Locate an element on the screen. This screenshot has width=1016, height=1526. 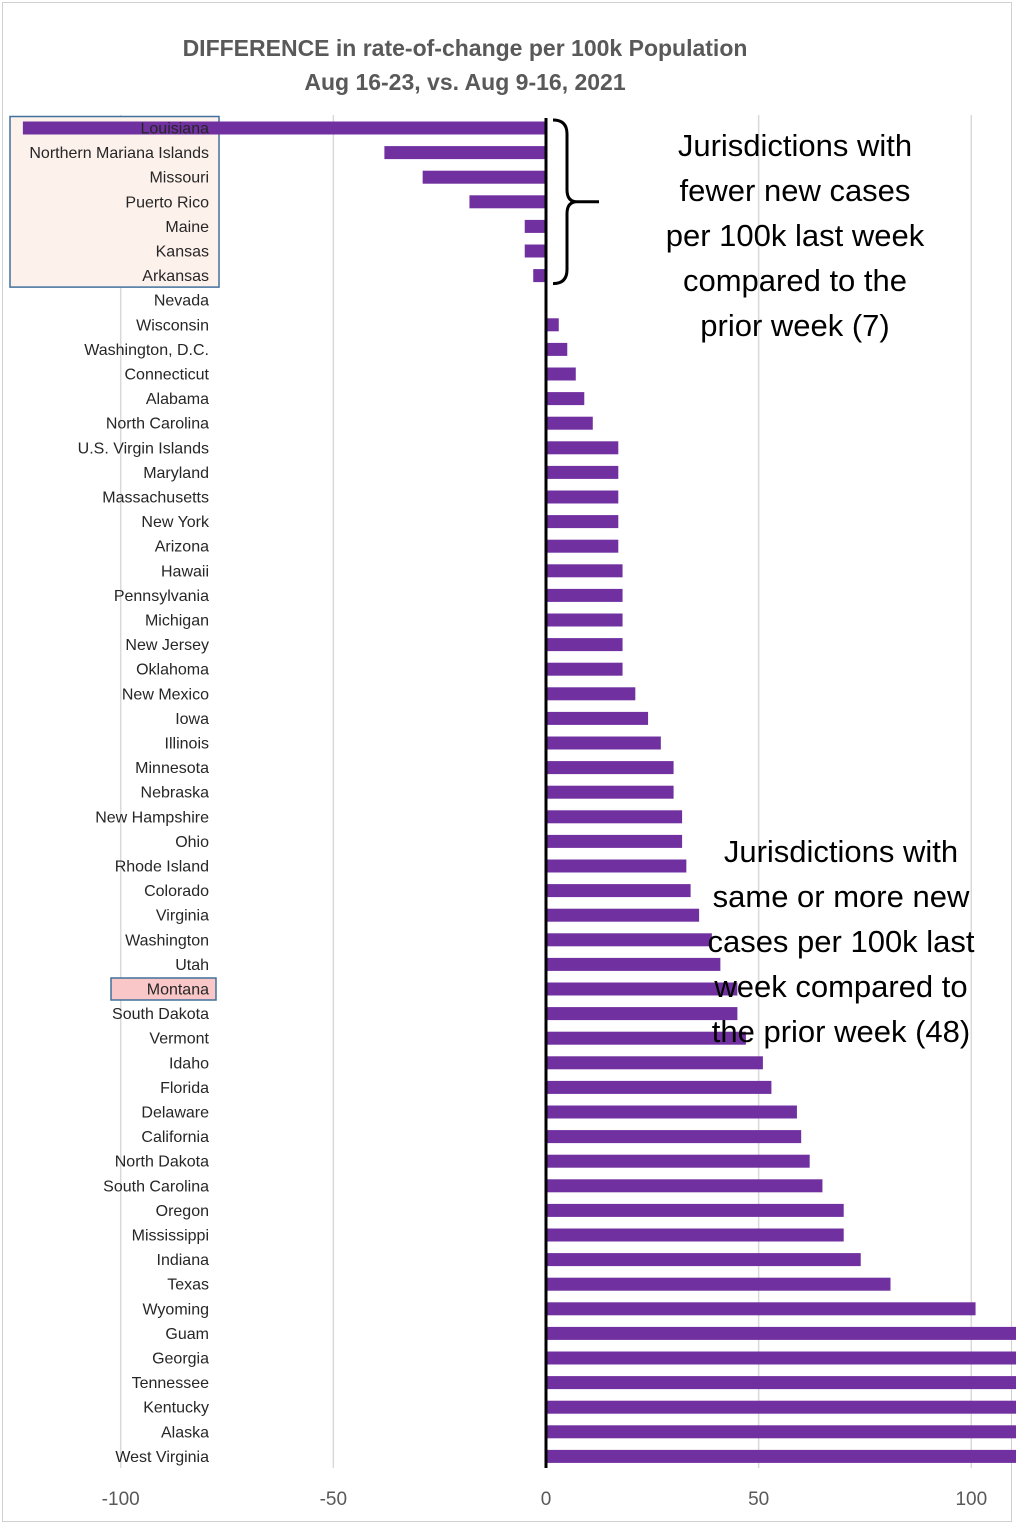
x-tick-label: 50 is located at coordinates (758, 1499).